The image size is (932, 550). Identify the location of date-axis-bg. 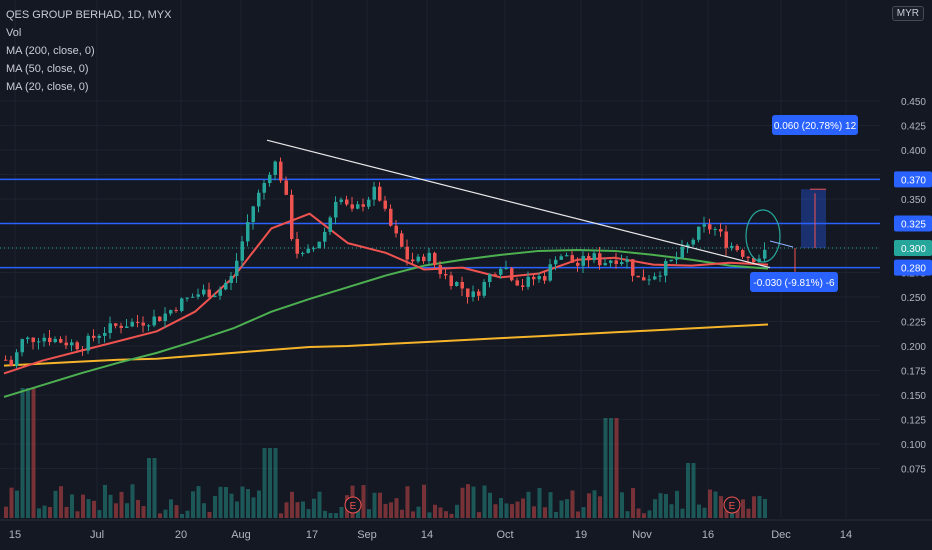
(466, 535).